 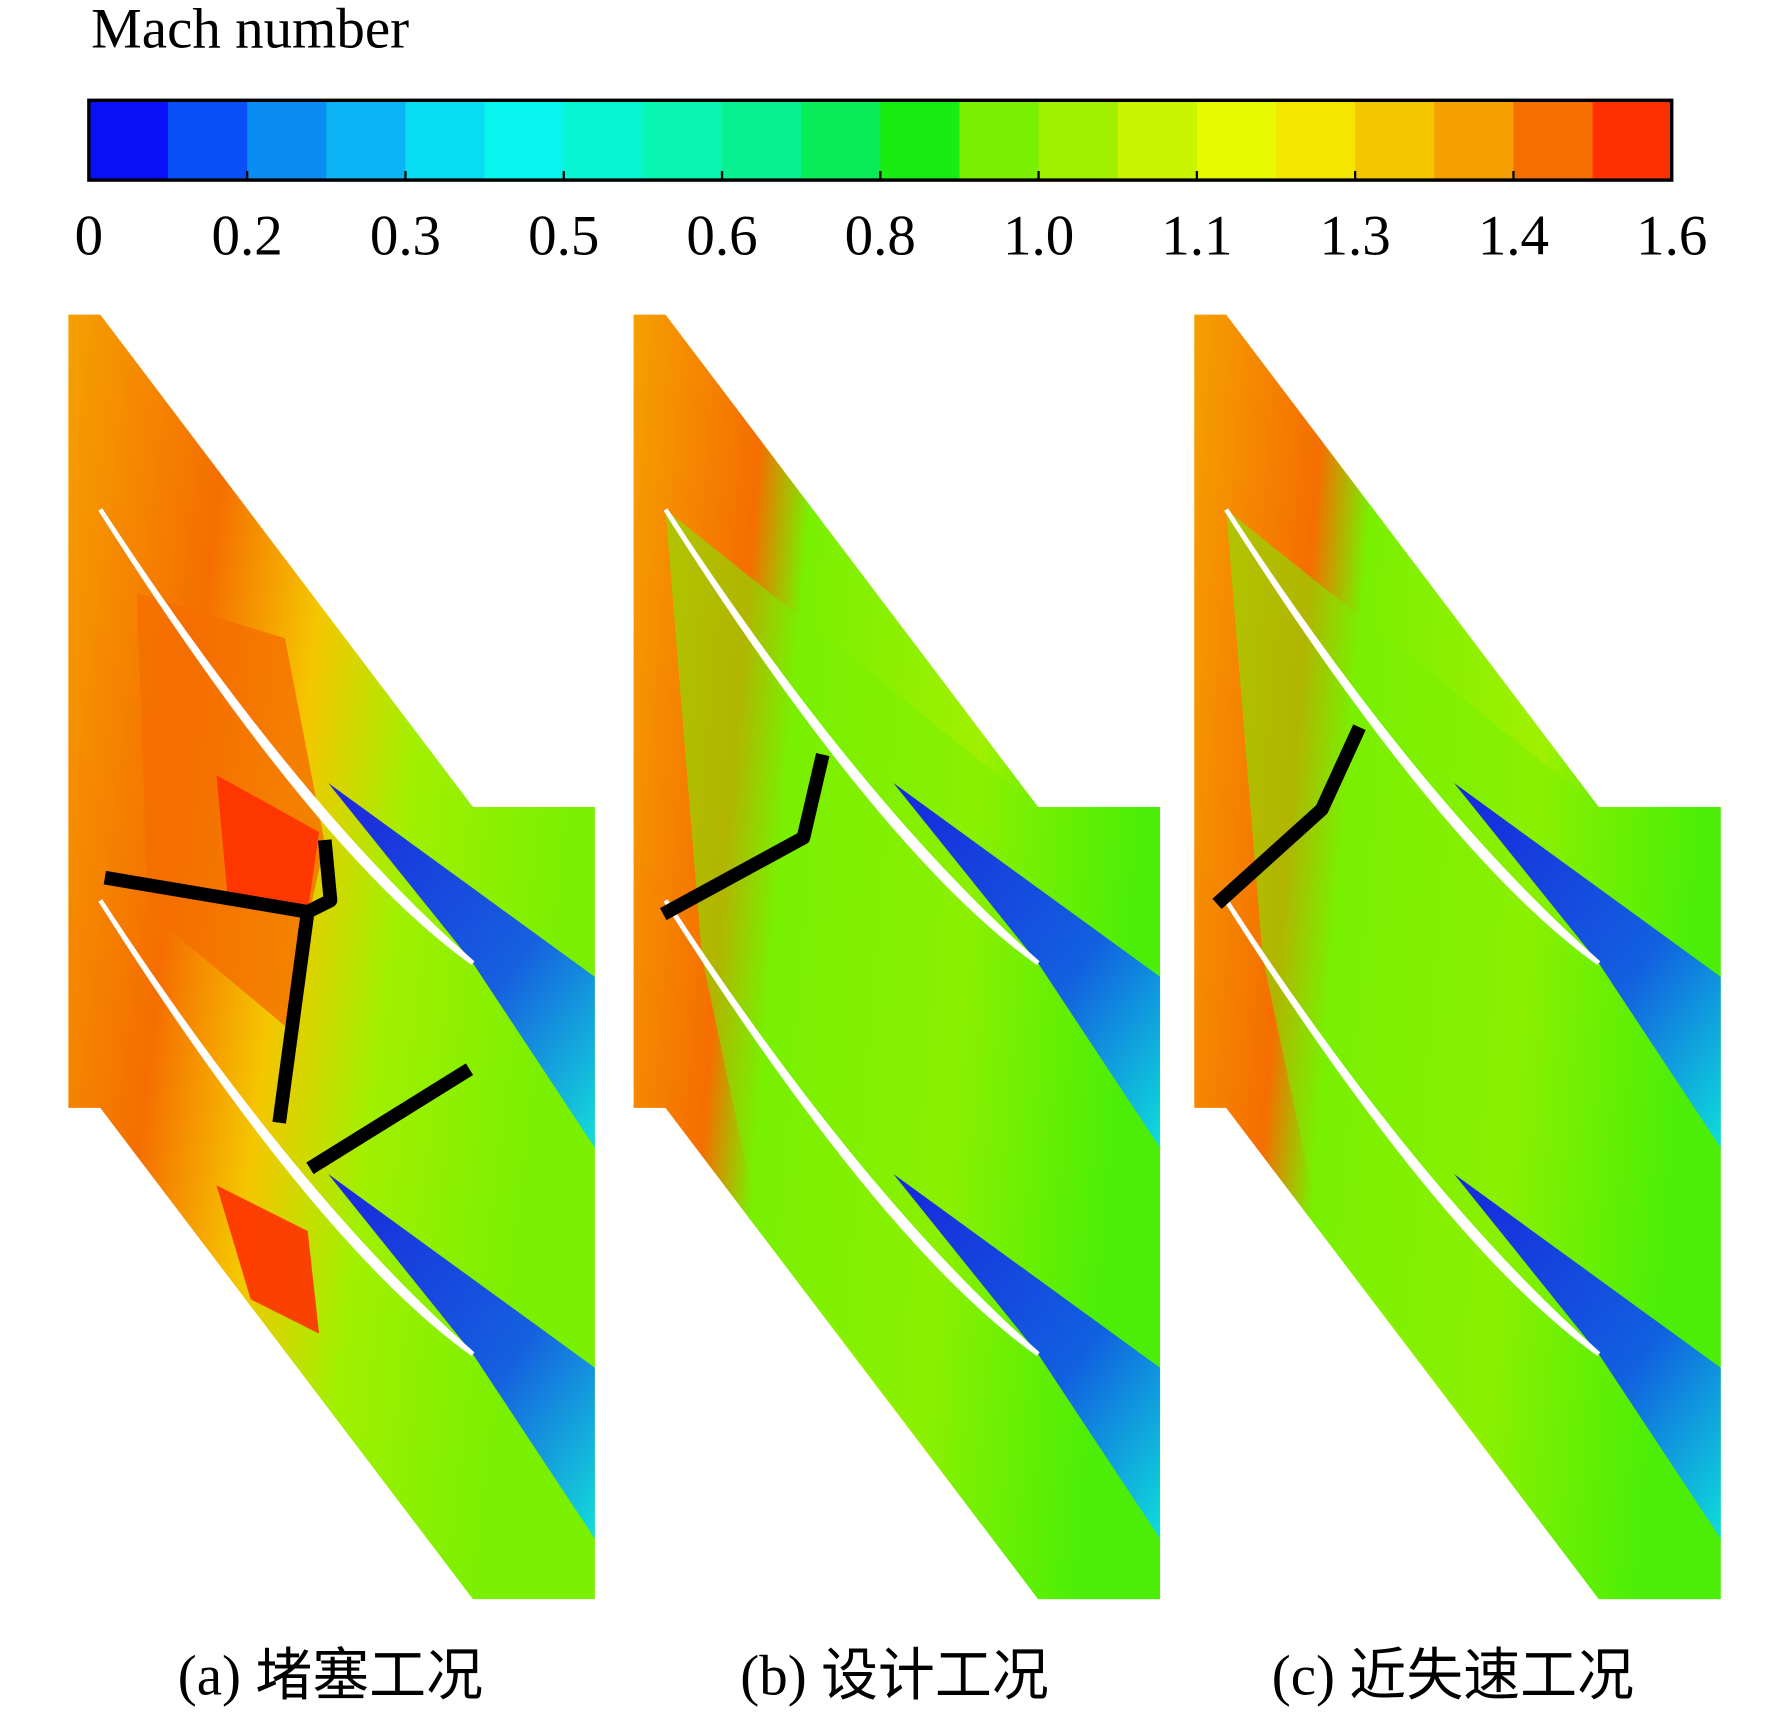 I want to click on tick-label: 0.3, so click(x=405, y=236).